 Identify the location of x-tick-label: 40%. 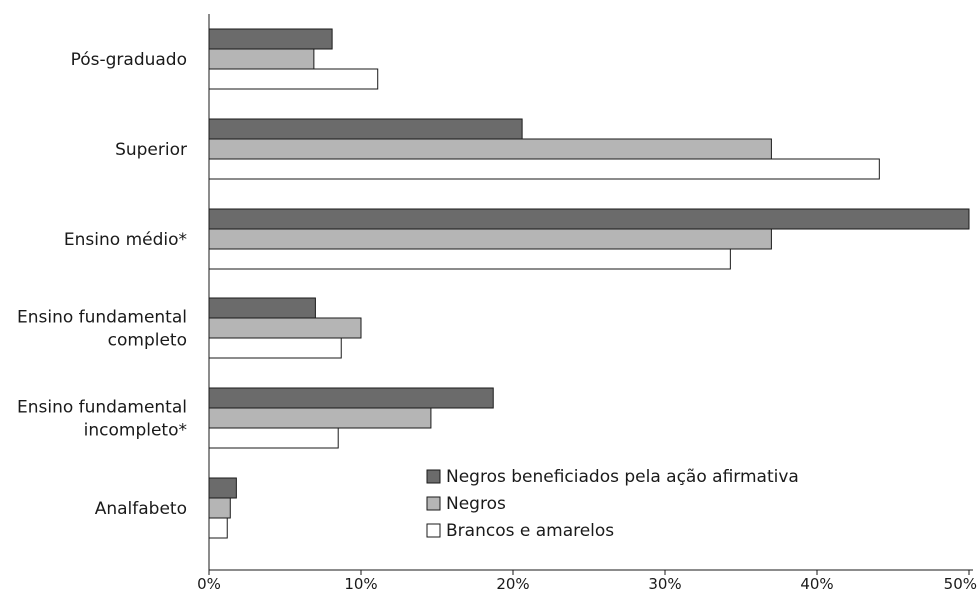
(816, 583).